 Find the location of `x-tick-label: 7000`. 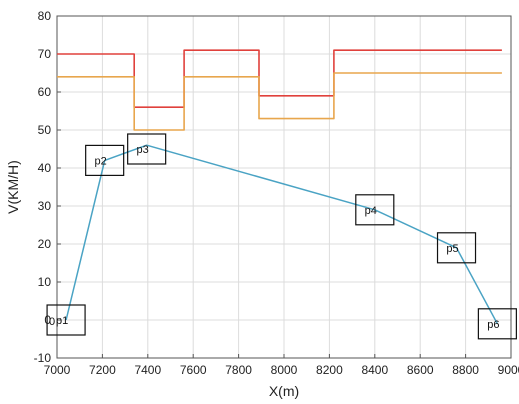

x-tick-label: 7000 is located at coordinates (57, 370).